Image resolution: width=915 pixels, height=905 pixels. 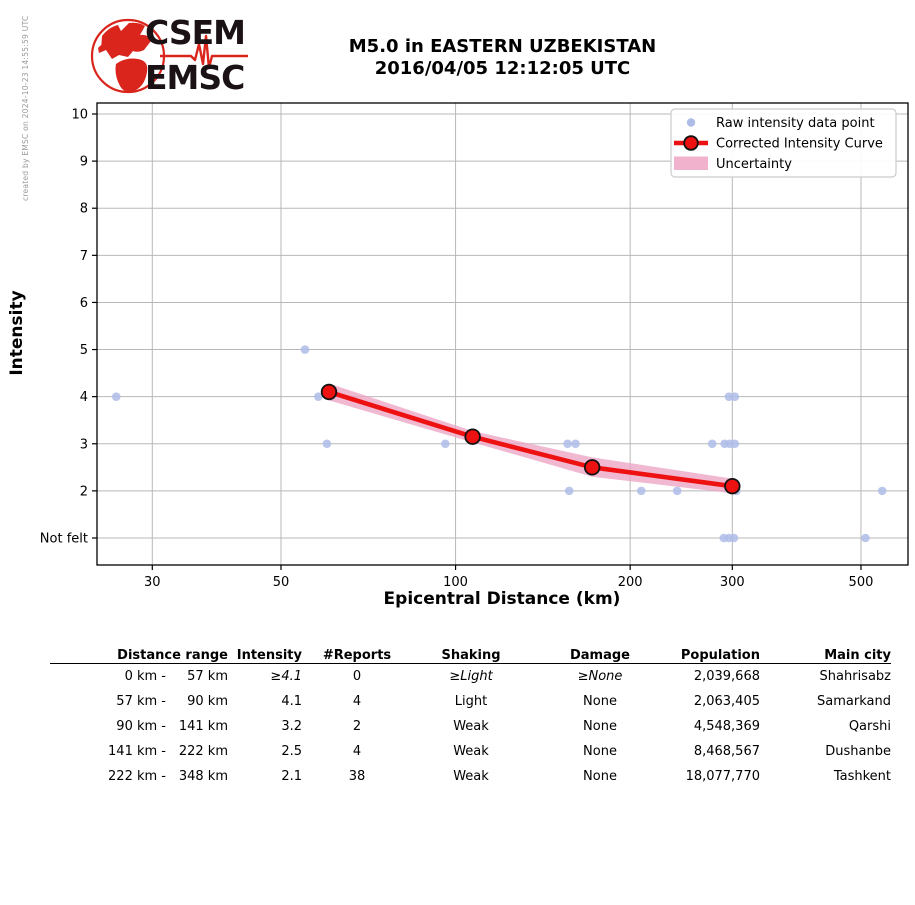 What do you see at coordinates (691, 122) in the screenshot?
I see `raw-point-legend-icon` at bounding box center [691, 122].